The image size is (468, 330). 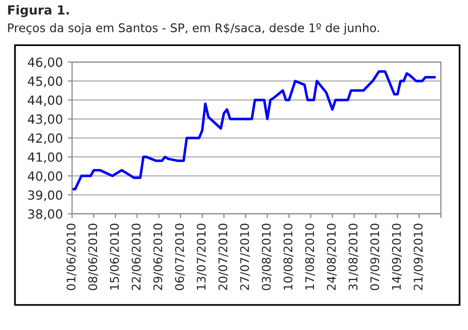 What do you see at coordinates (310, 257) in the screenshot?
I see `x-tick-label: 17/08/2010` at bounding box center [310, 257].